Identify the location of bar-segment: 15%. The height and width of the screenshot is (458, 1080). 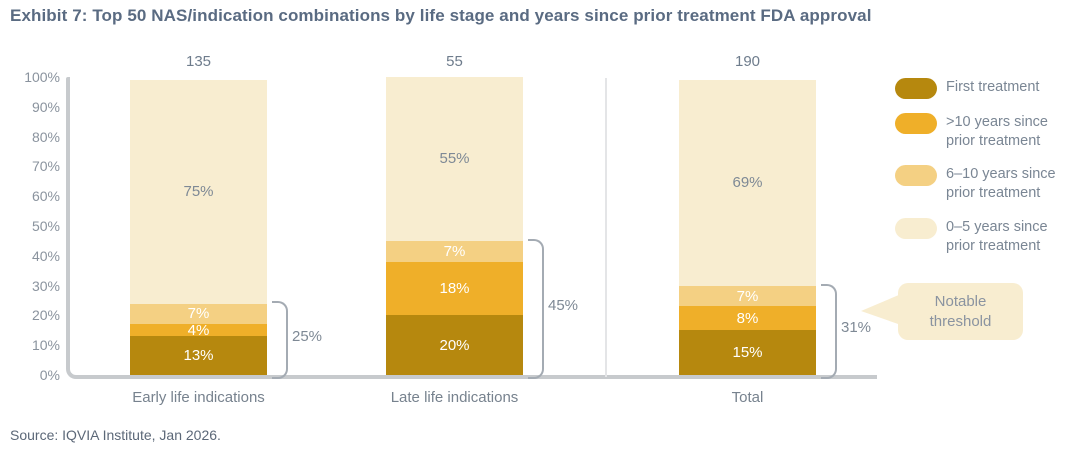
(747, 352).